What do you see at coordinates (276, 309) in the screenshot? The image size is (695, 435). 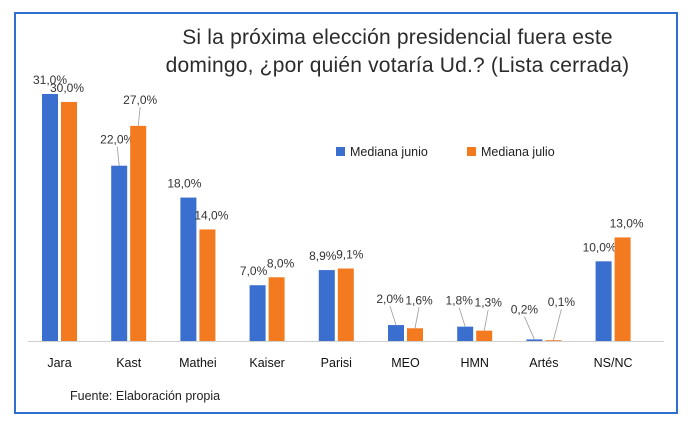 I see `bar-julio-kaiser` at bounding box center [276, 309].